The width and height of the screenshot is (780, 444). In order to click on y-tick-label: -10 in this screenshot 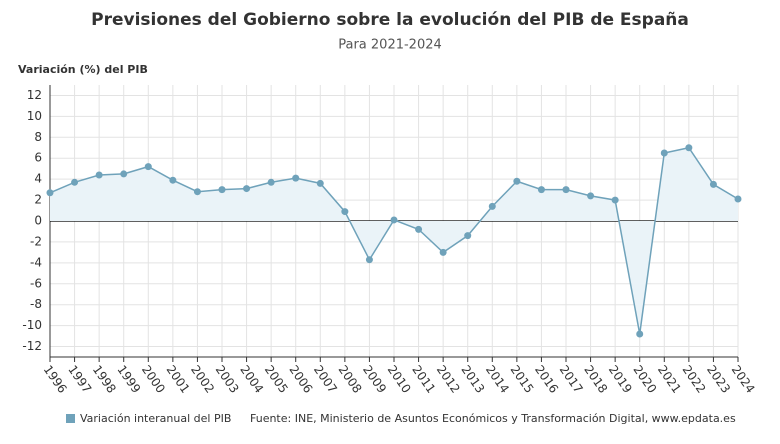, I will do `click(32, 325)`.